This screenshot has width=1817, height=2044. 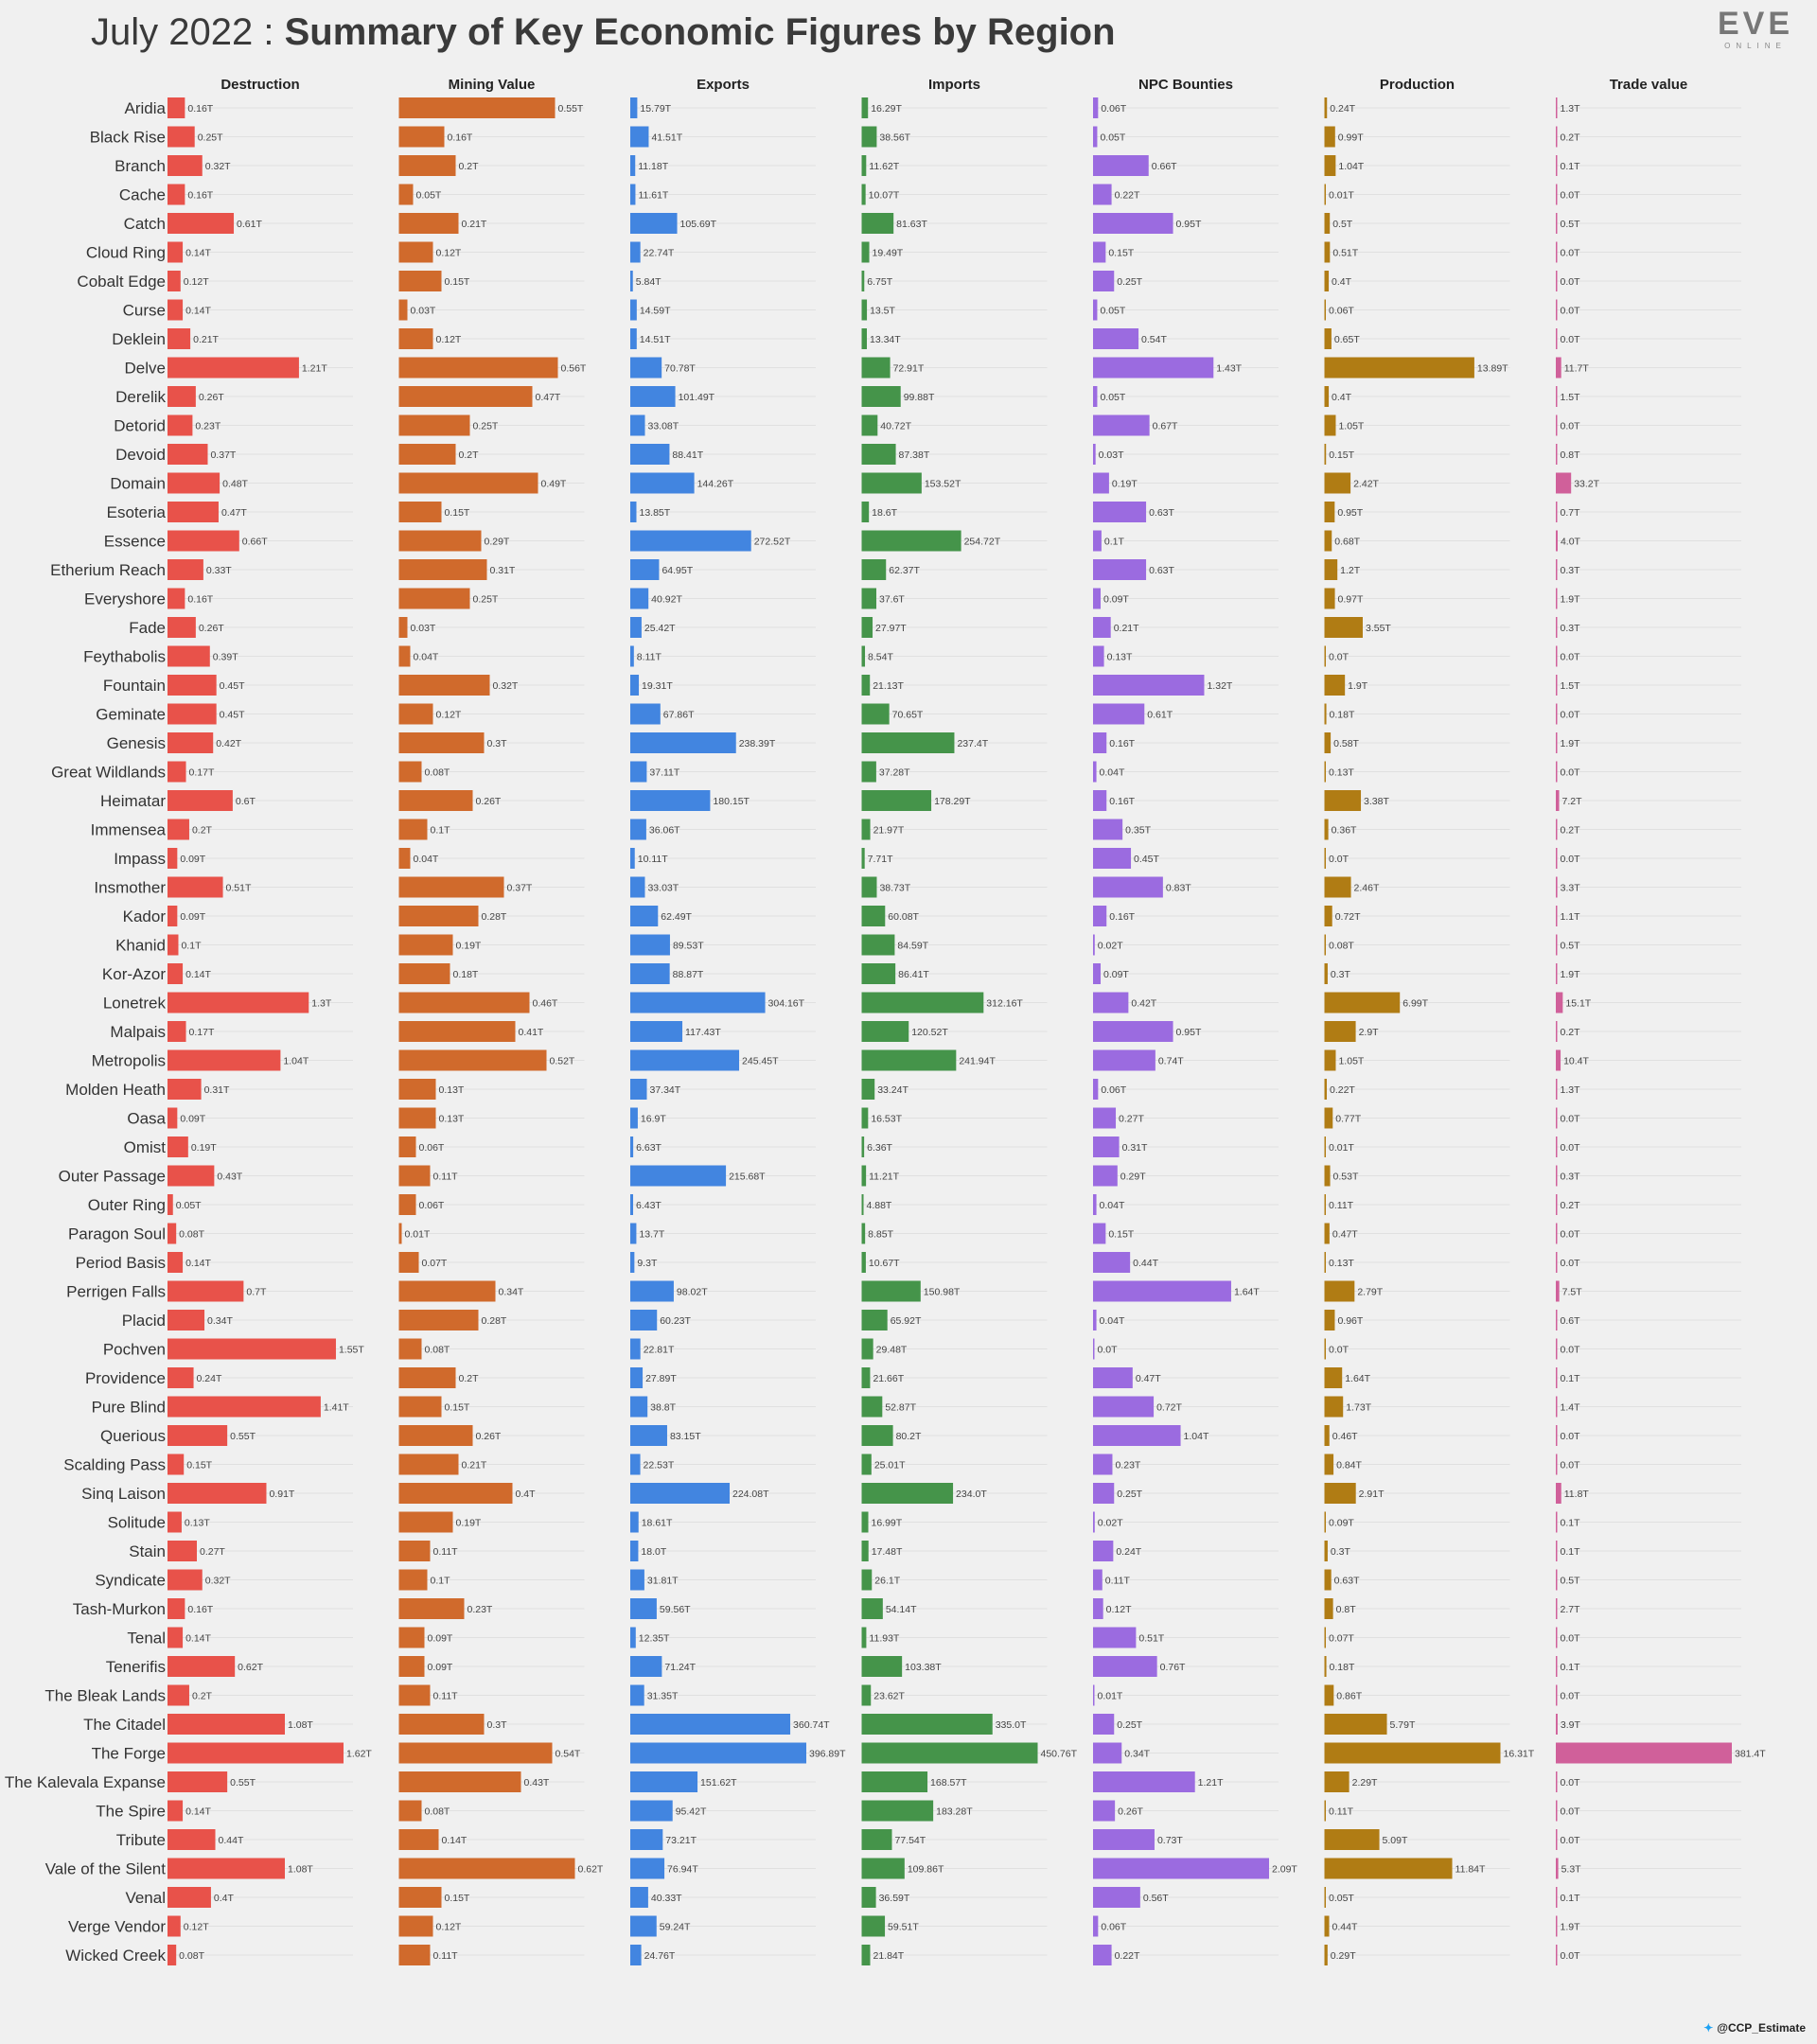 What do you see at coordinates (105, 1696) in the screenshot?
I see `region-label: The Bleak Lands` at bounding box center [105, 1696].